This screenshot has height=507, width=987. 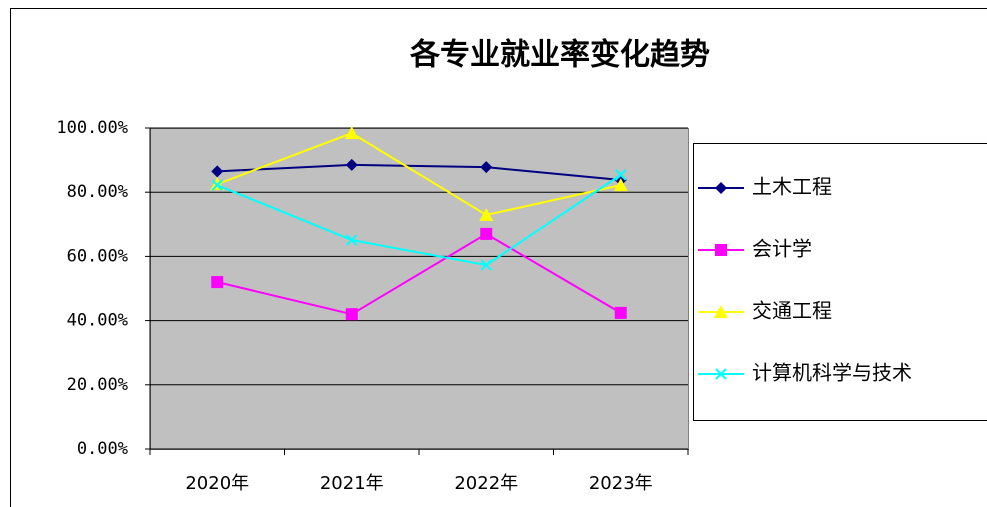 What do you see at coordinates (792, 187) in the screenshot?
I see `legend-label: 土木工程` at bounding box center [792, 187].